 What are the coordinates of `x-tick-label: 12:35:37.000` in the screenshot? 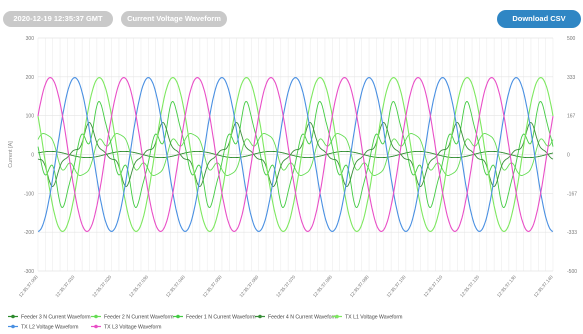 It's located at (28, 286).